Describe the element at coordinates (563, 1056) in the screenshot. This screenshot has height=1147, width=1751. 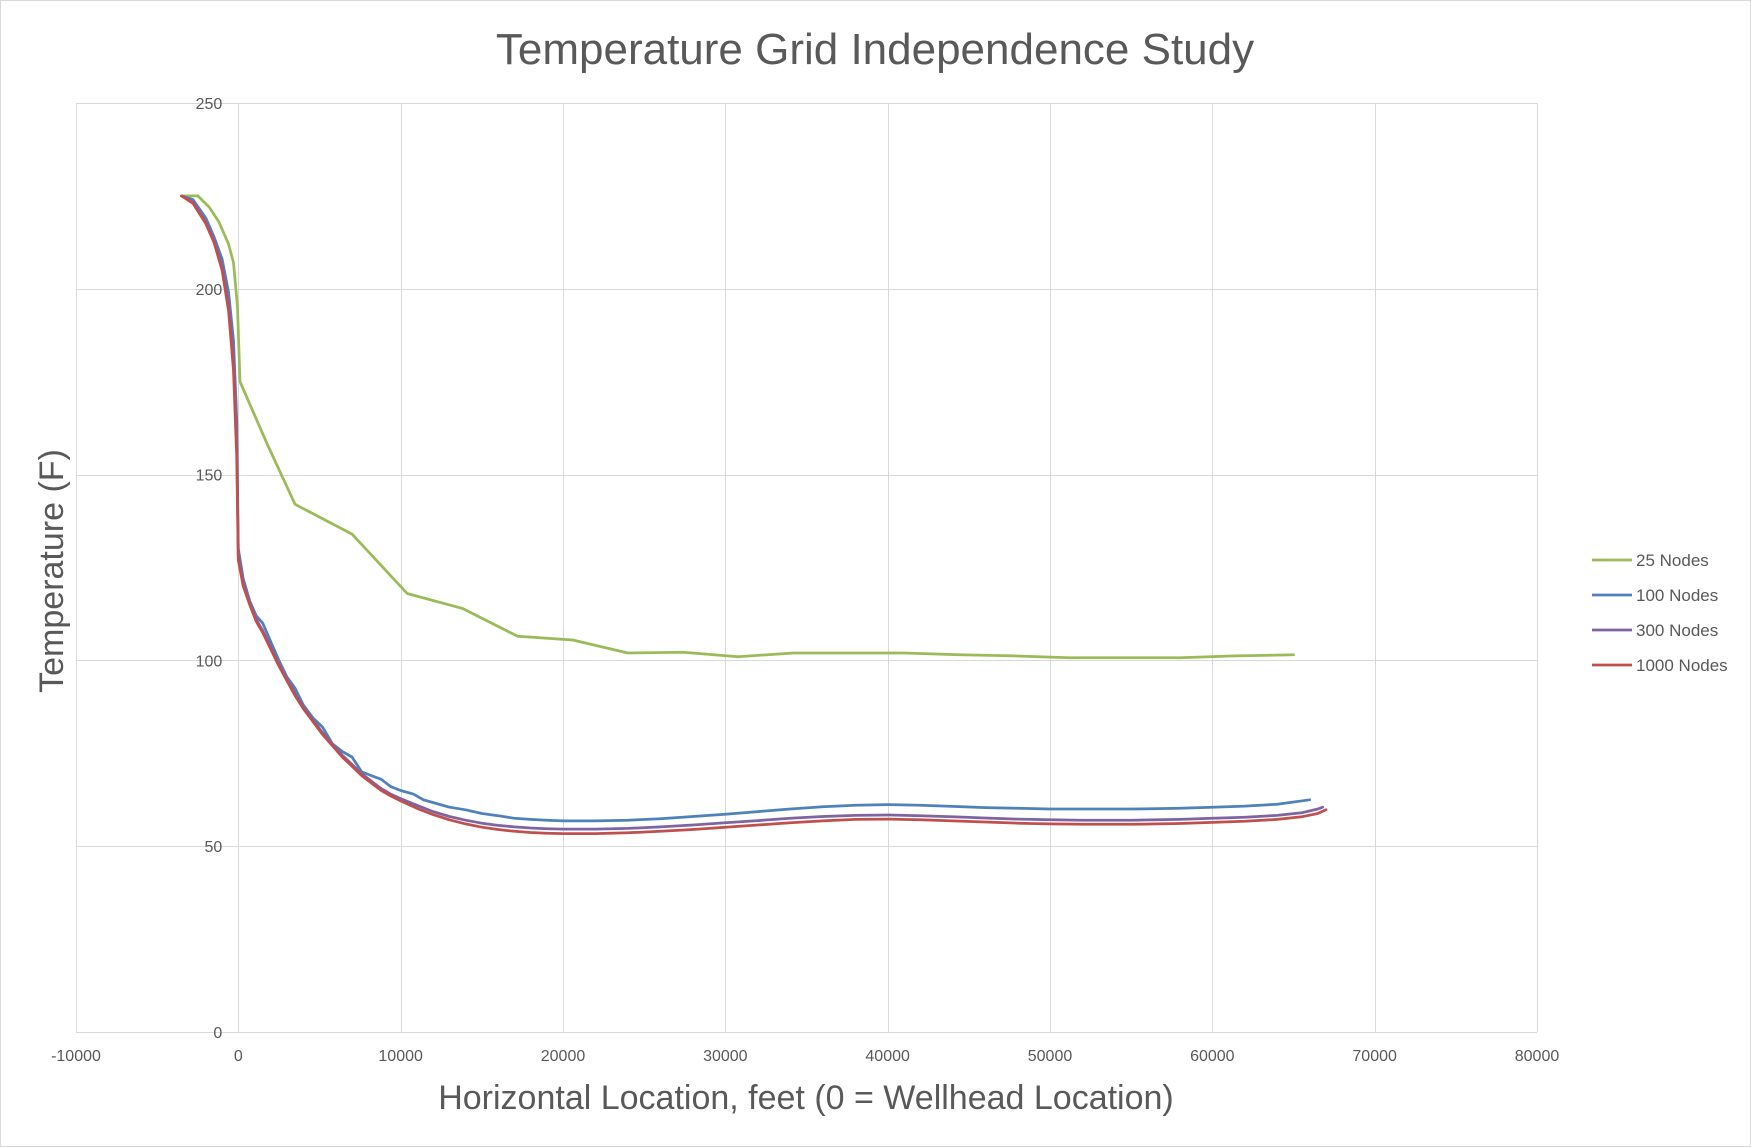
I see `x-tick-label: 20000` at that location.